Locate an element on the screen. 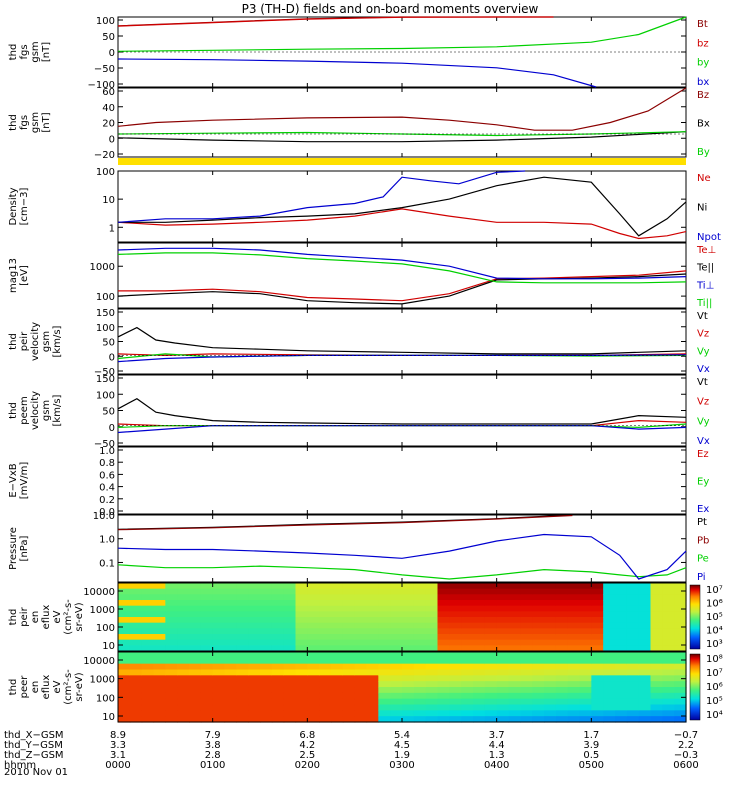 The height and width of the screenshot is (800, 750). y-tick-label: 0 is located at coordinates (112, 53).